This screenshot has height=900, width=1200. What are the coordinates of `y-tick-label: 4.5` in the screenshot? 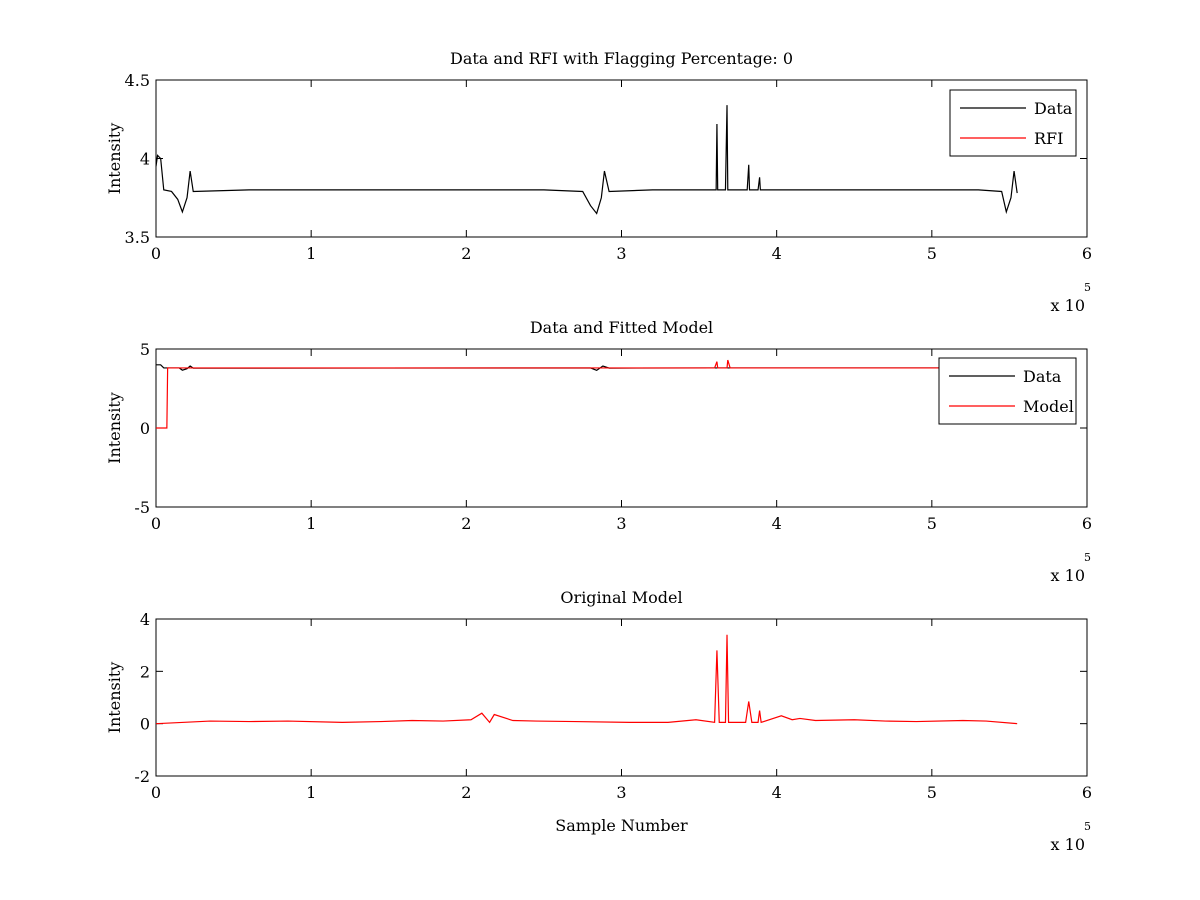 It's located at (137, 80).